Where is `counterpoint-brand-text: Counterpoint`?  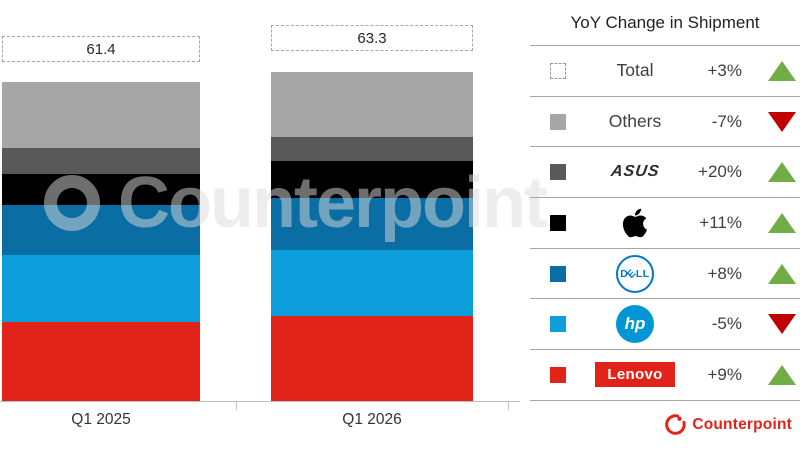 counterpoint-brand-text: Counterpoint is located at coordinates (742, 424).